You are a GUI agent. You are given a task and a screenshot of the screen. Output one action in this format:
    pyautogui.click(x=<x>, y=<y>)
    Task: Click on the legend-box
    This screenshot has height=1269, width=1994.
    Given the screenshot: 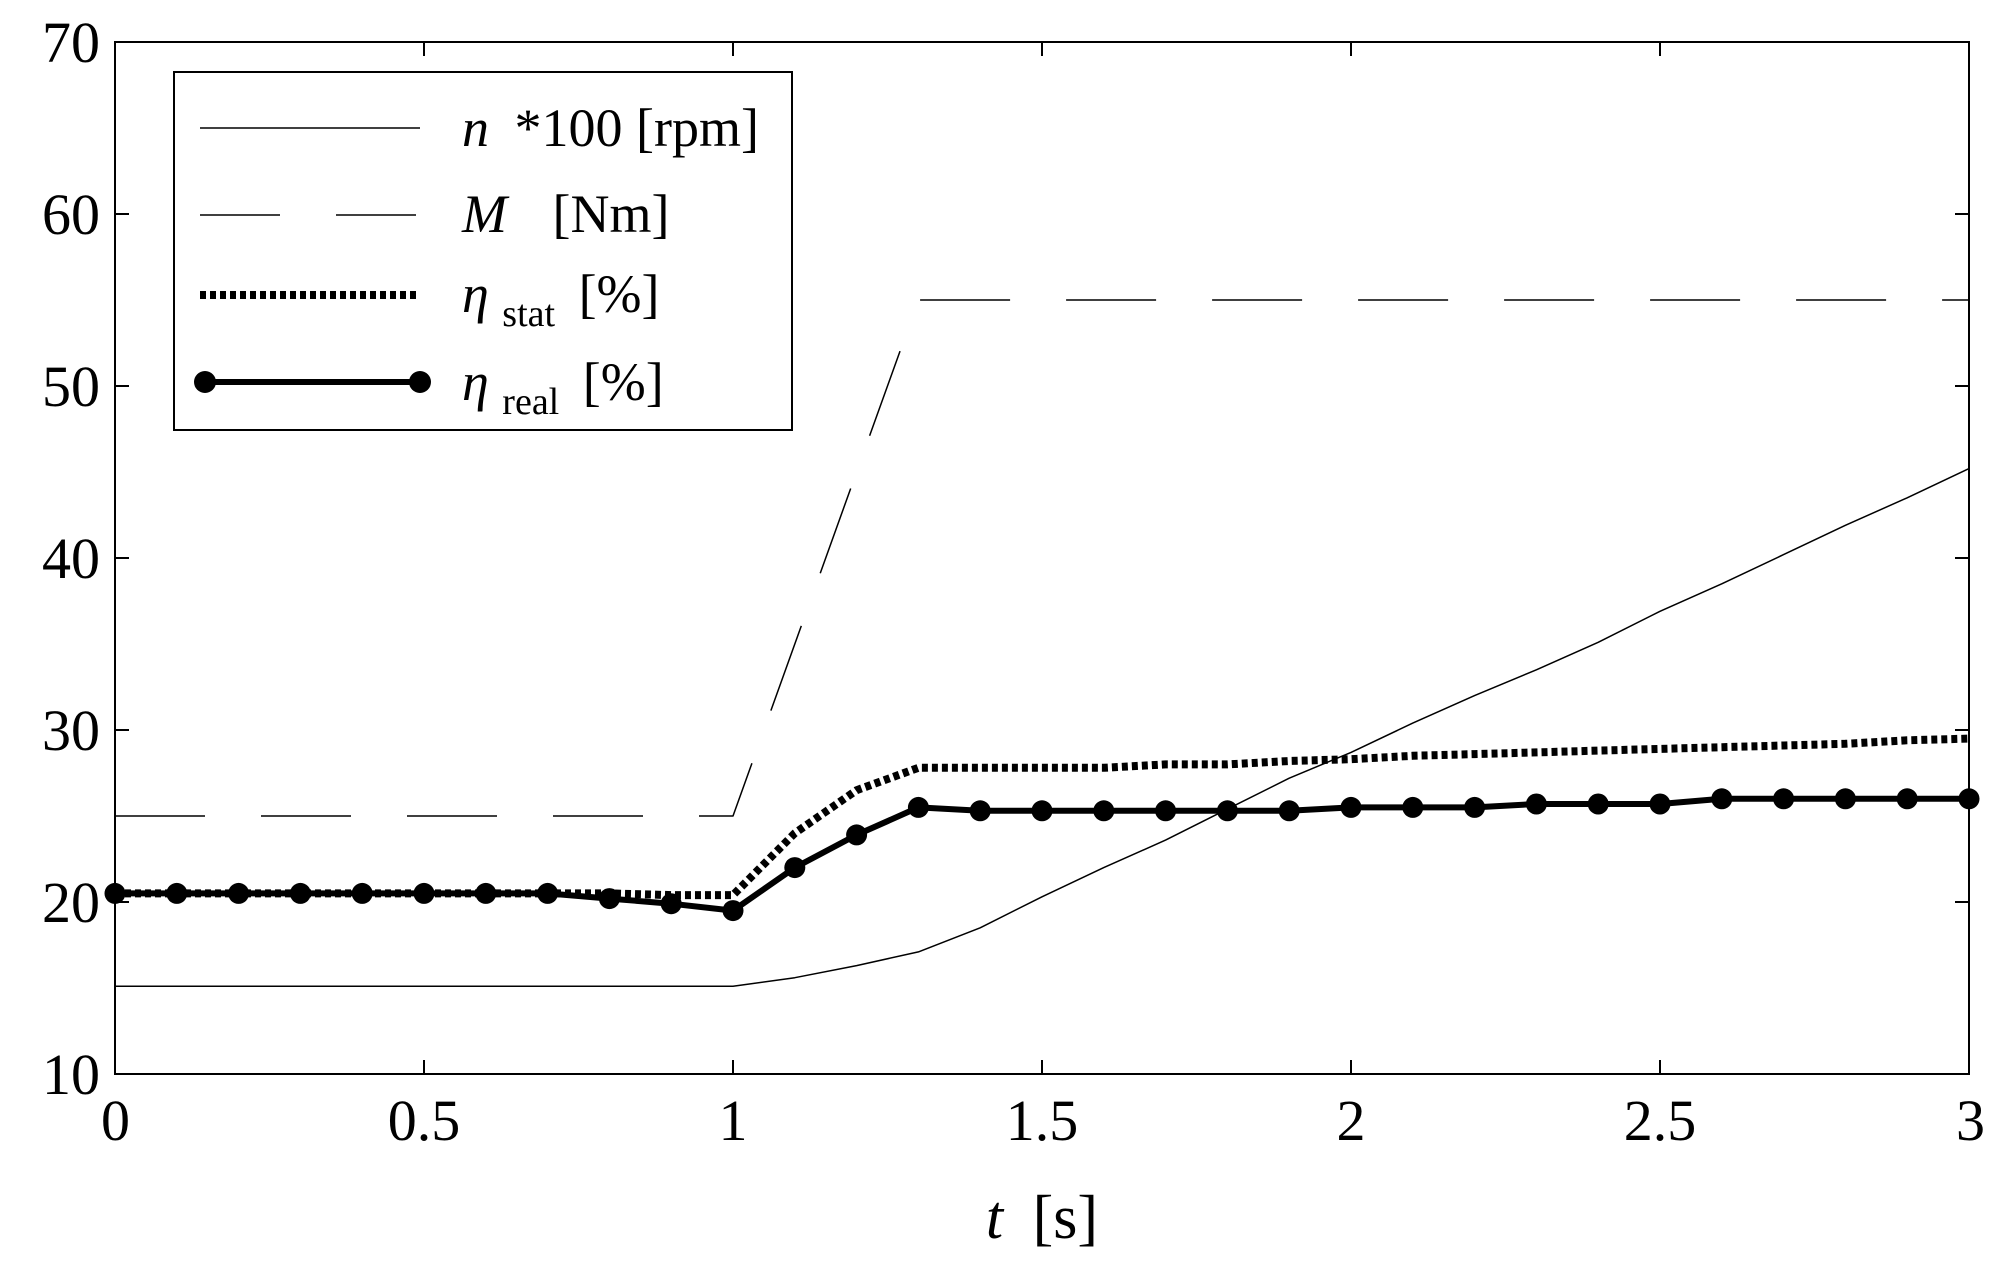 What is the action you would take?
    pyautogui.click(x=483, y=251)
    